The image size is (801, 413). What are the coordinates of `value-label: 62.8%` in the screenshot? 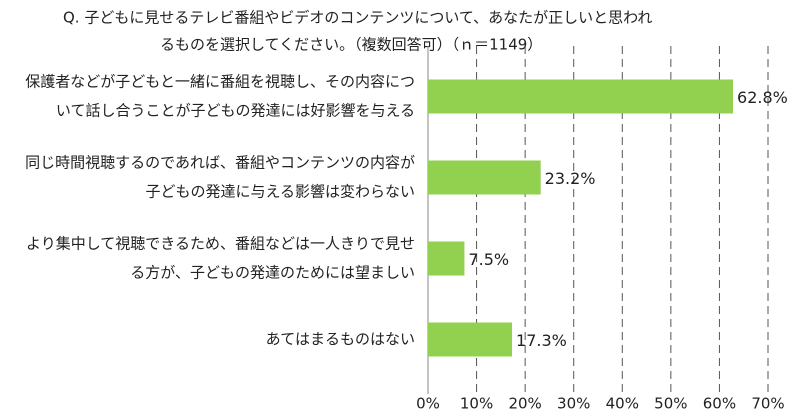 It's located at (762, 97).